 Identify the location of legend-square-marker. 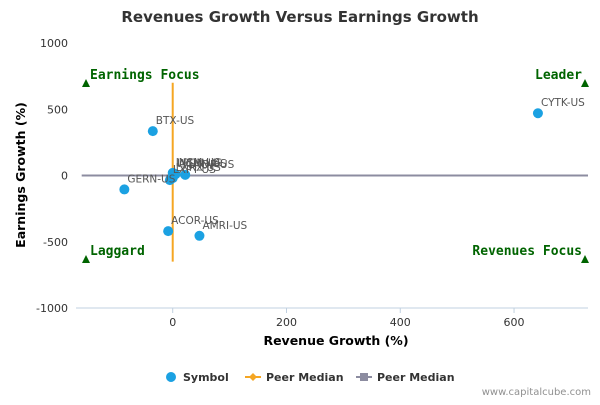
(364, 377).